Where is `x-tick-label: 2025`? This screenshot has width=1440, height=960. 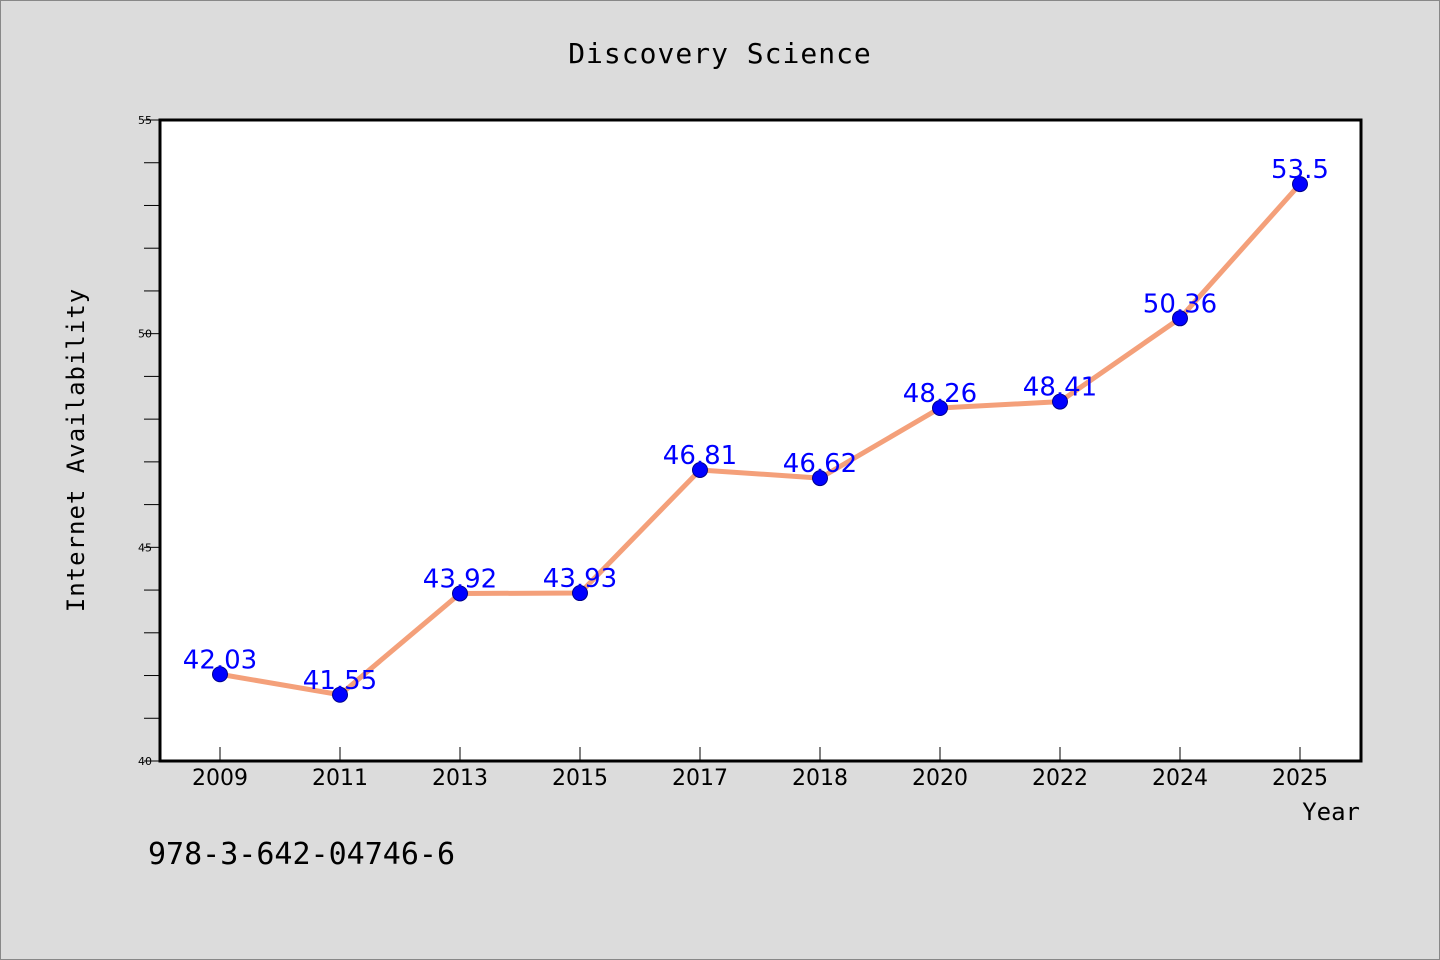
x-tick-label: 2025 is located at coordinates (1300, 778).